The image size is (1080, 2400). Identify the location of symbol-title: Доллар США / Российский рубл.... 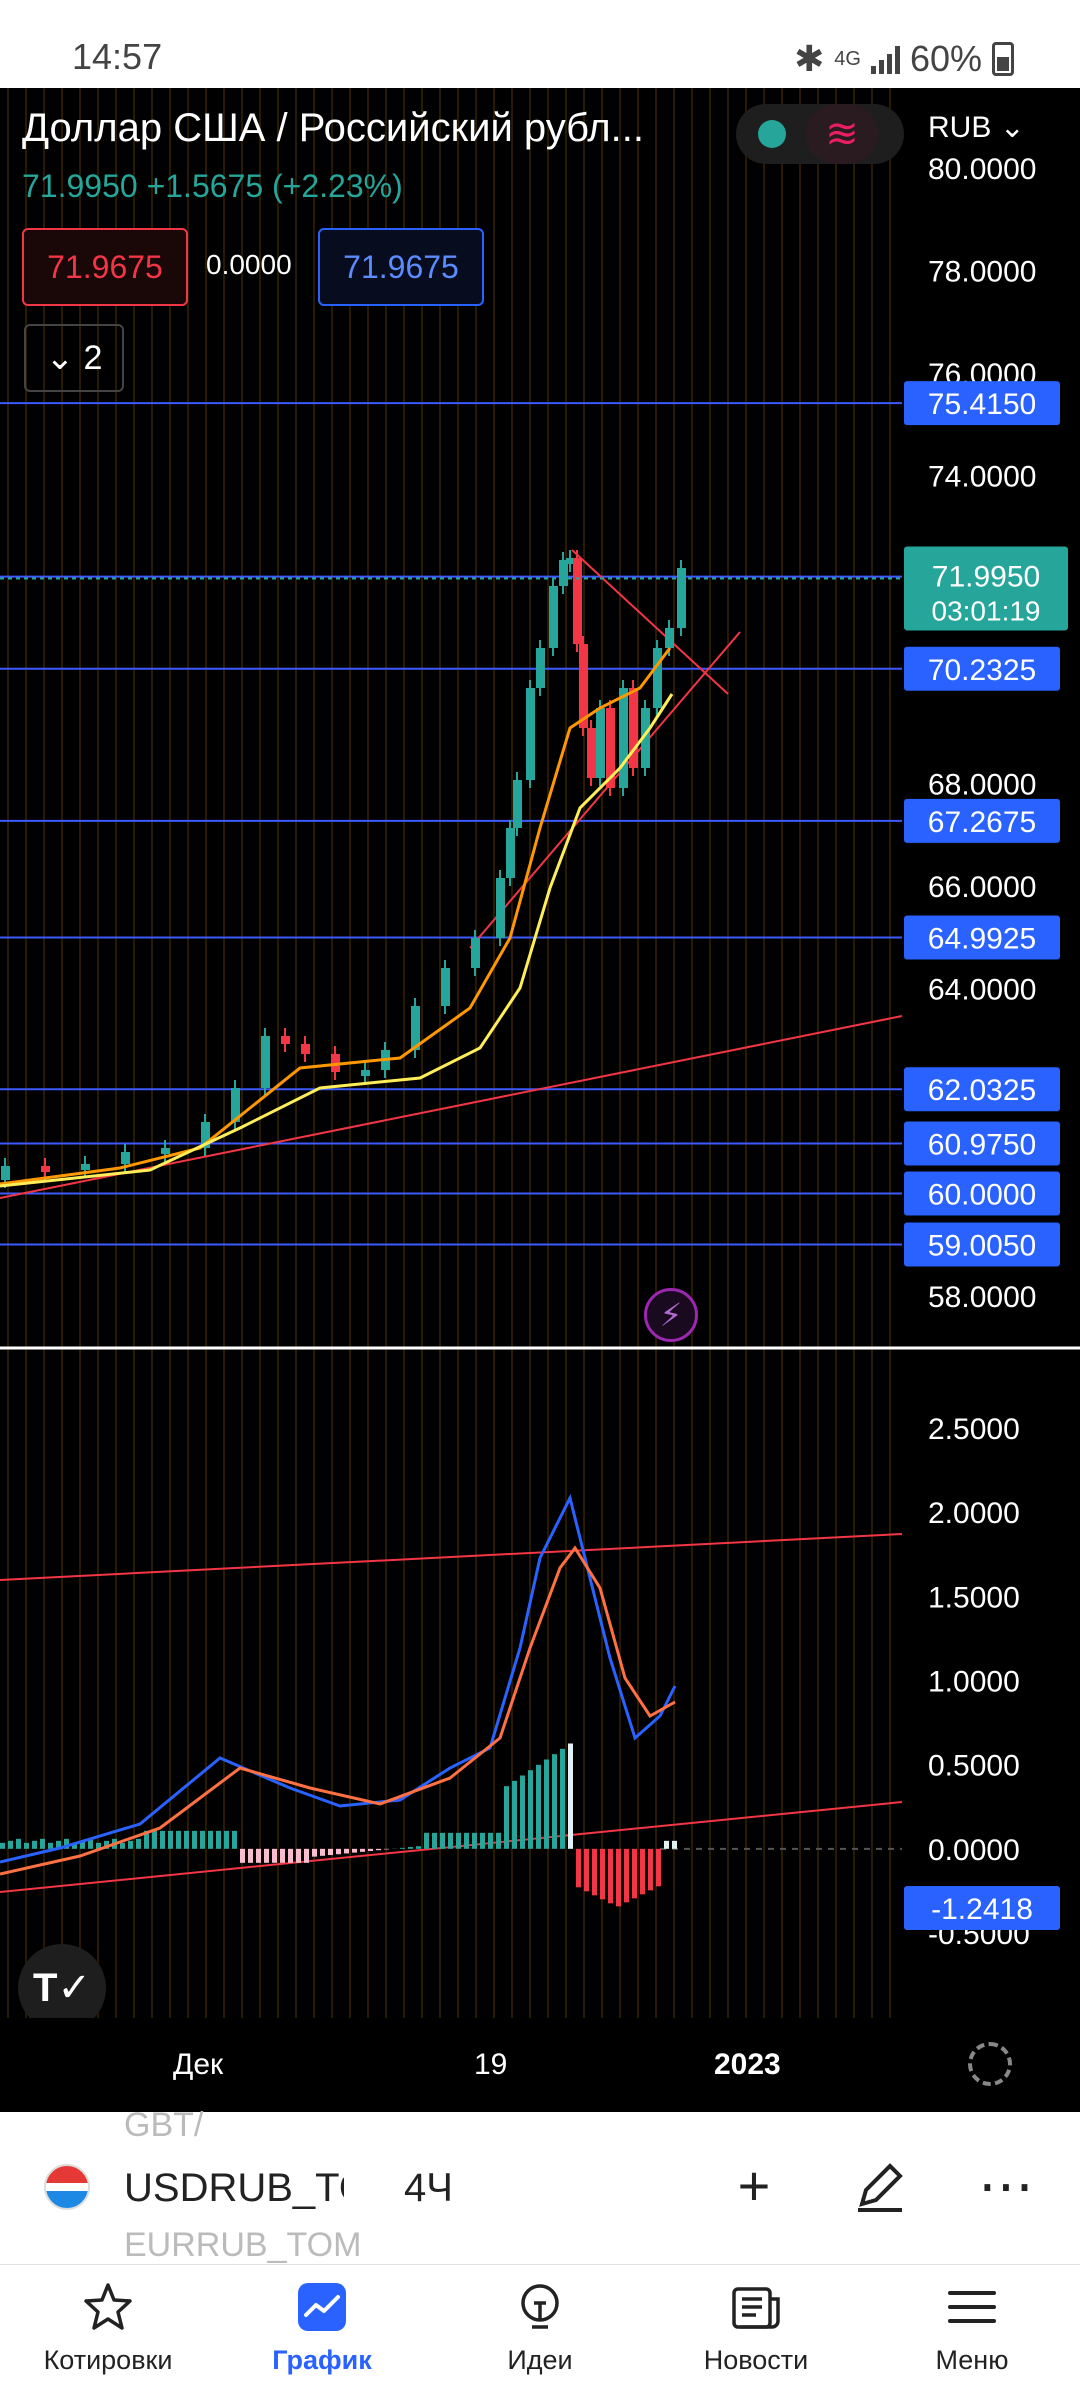
(333, 128).